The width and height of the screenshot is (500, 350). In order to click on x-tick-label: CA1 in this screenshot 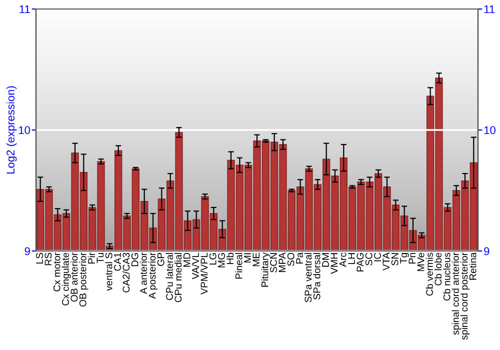, I will do `click(117, 261)`.